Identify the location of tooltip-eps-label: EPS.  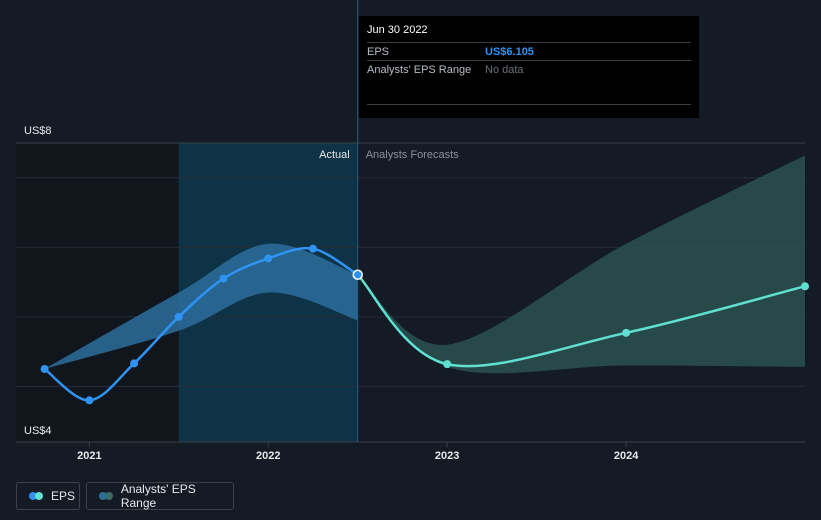
(378, 51).